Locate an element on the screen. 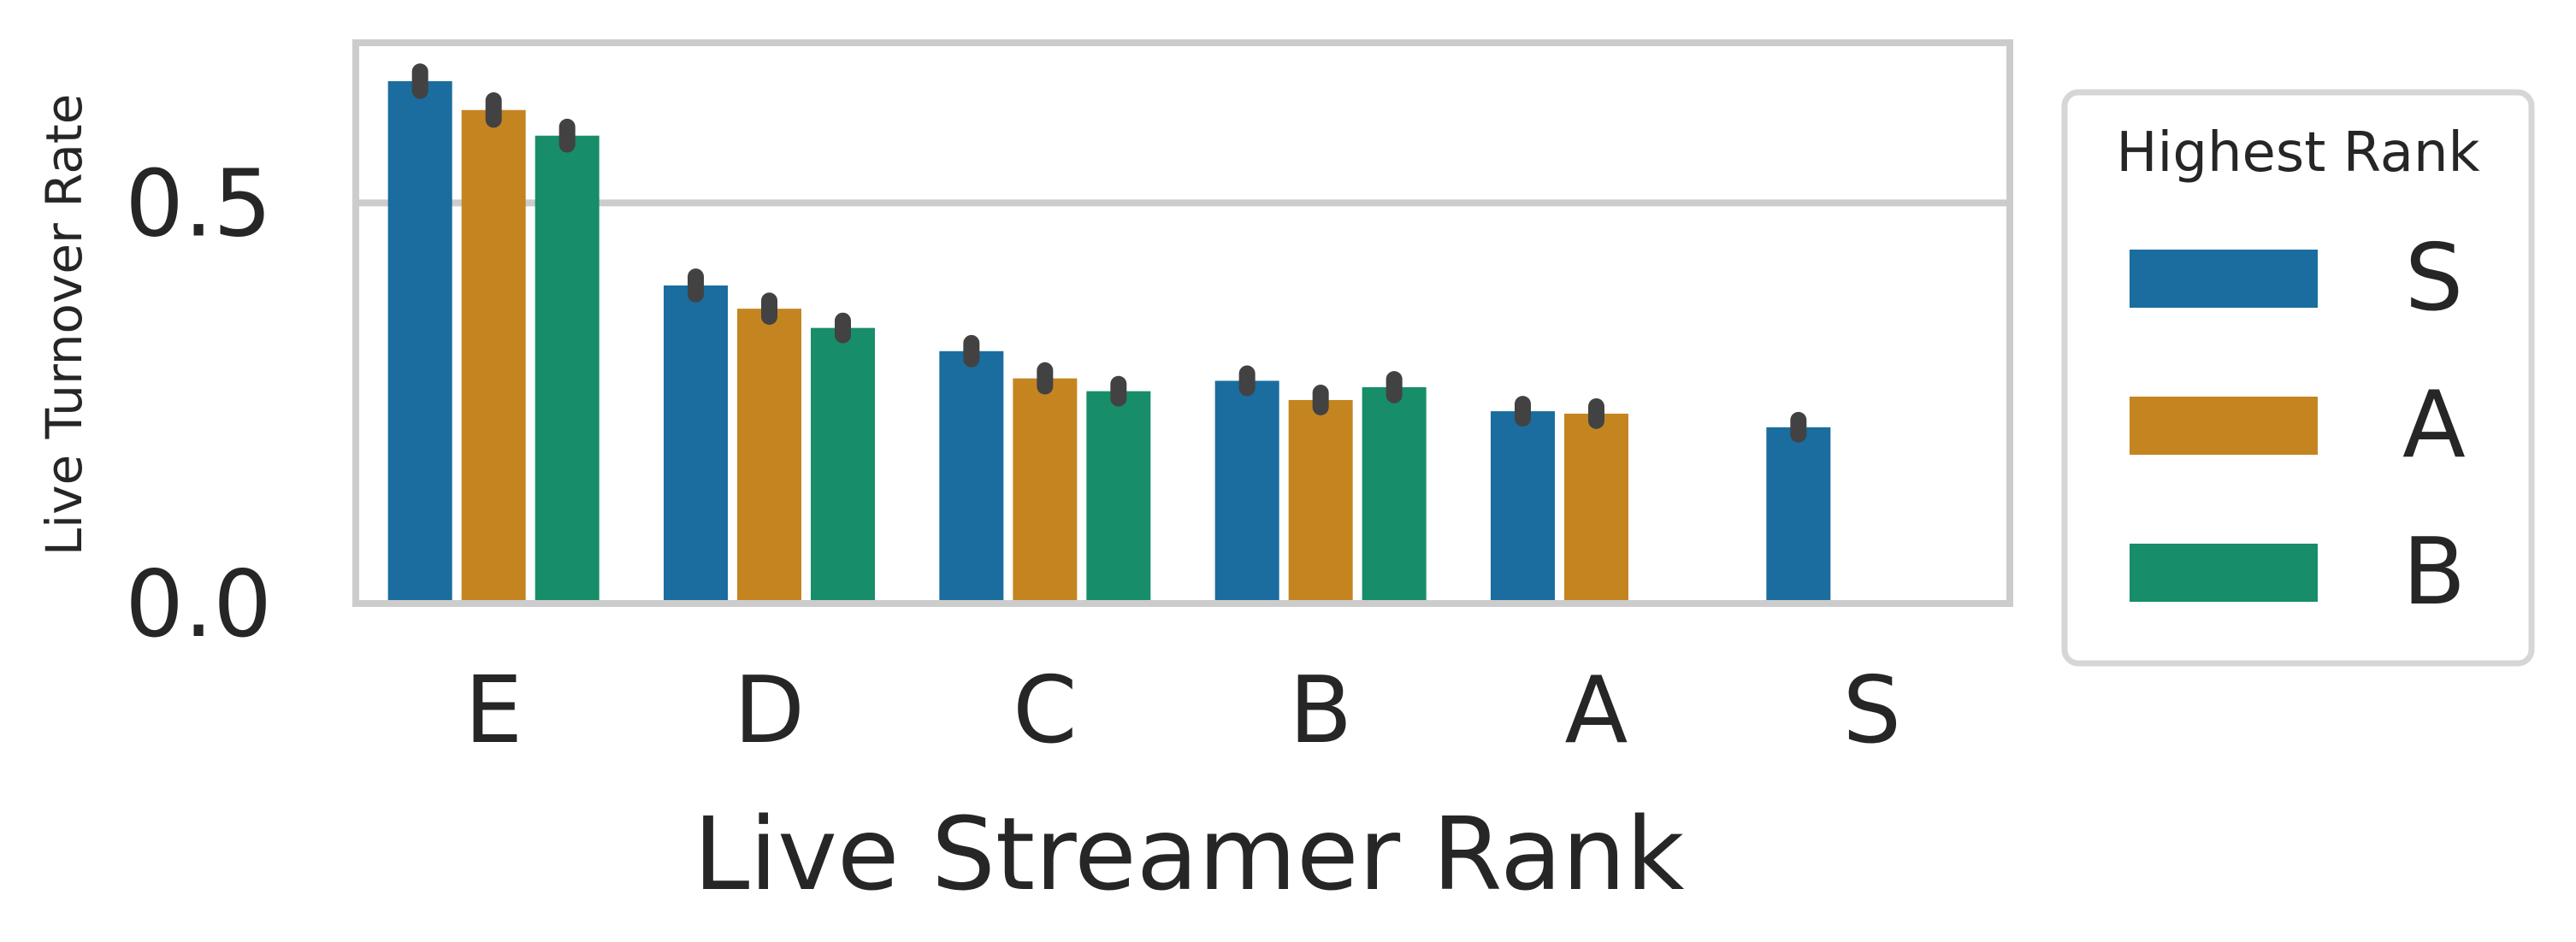  bar-s-a is located at coordinates (1523, 506).